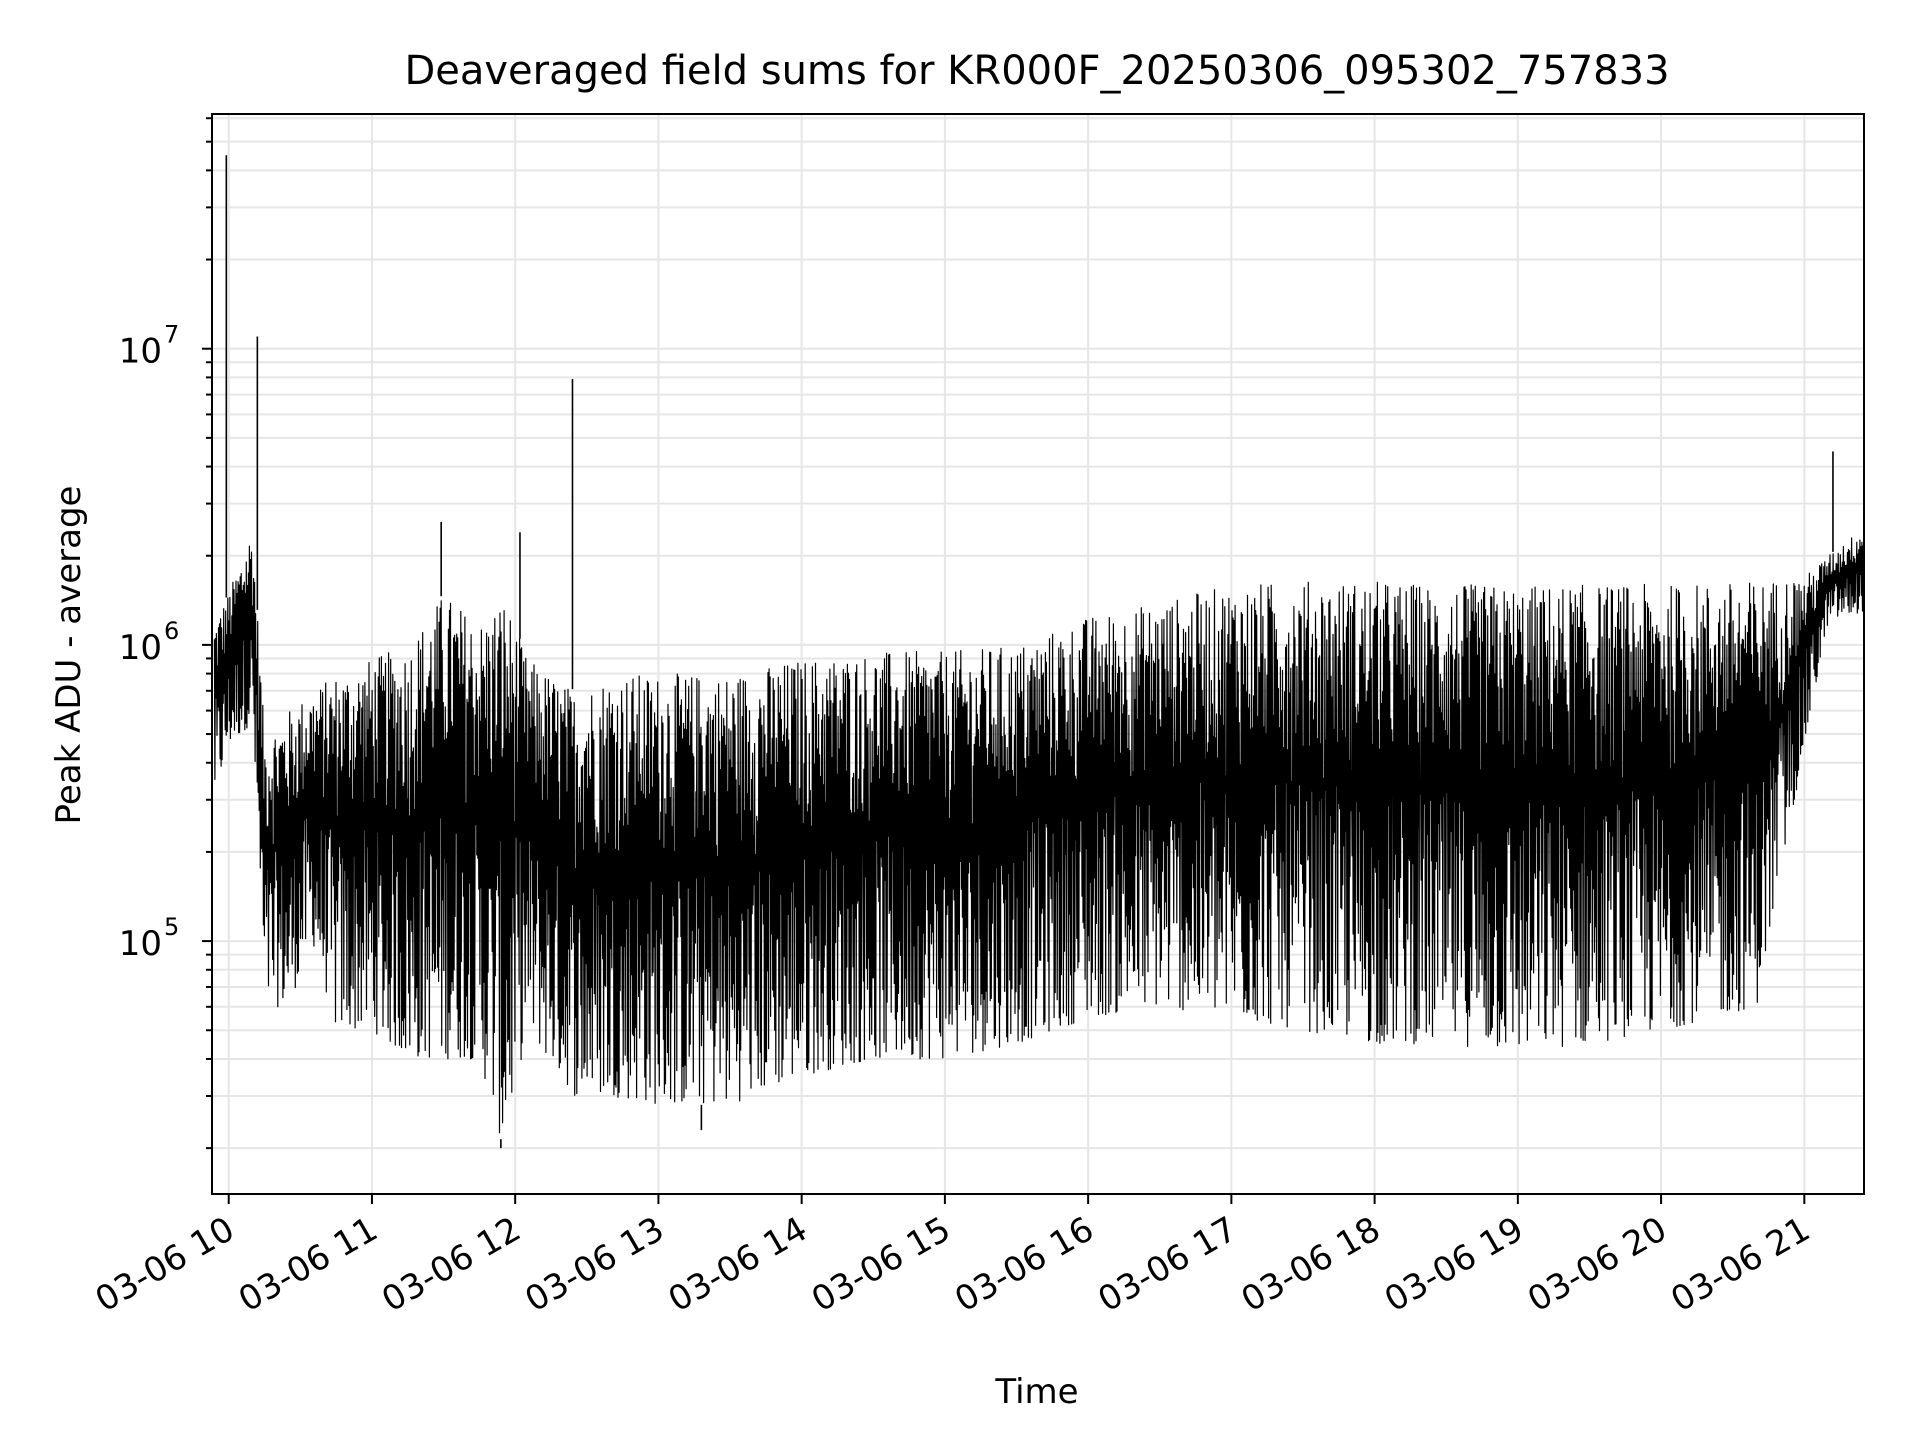 The height and width of the screenshot is (1445, 1920). I want to click on y-tick-exponent: 7, so click(171, 335).